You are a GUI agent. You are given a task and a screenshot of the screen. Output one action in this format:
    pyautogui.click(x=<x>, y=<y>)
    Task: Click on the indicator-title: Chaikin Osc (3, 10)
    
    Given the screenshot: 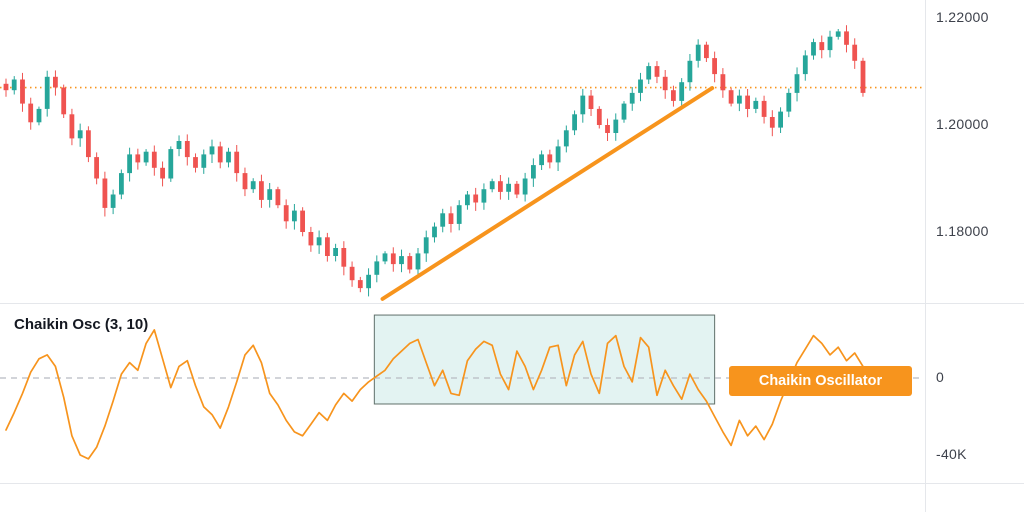 What is the action you would take?
    pyautogui.click(x=81, y=324)
    